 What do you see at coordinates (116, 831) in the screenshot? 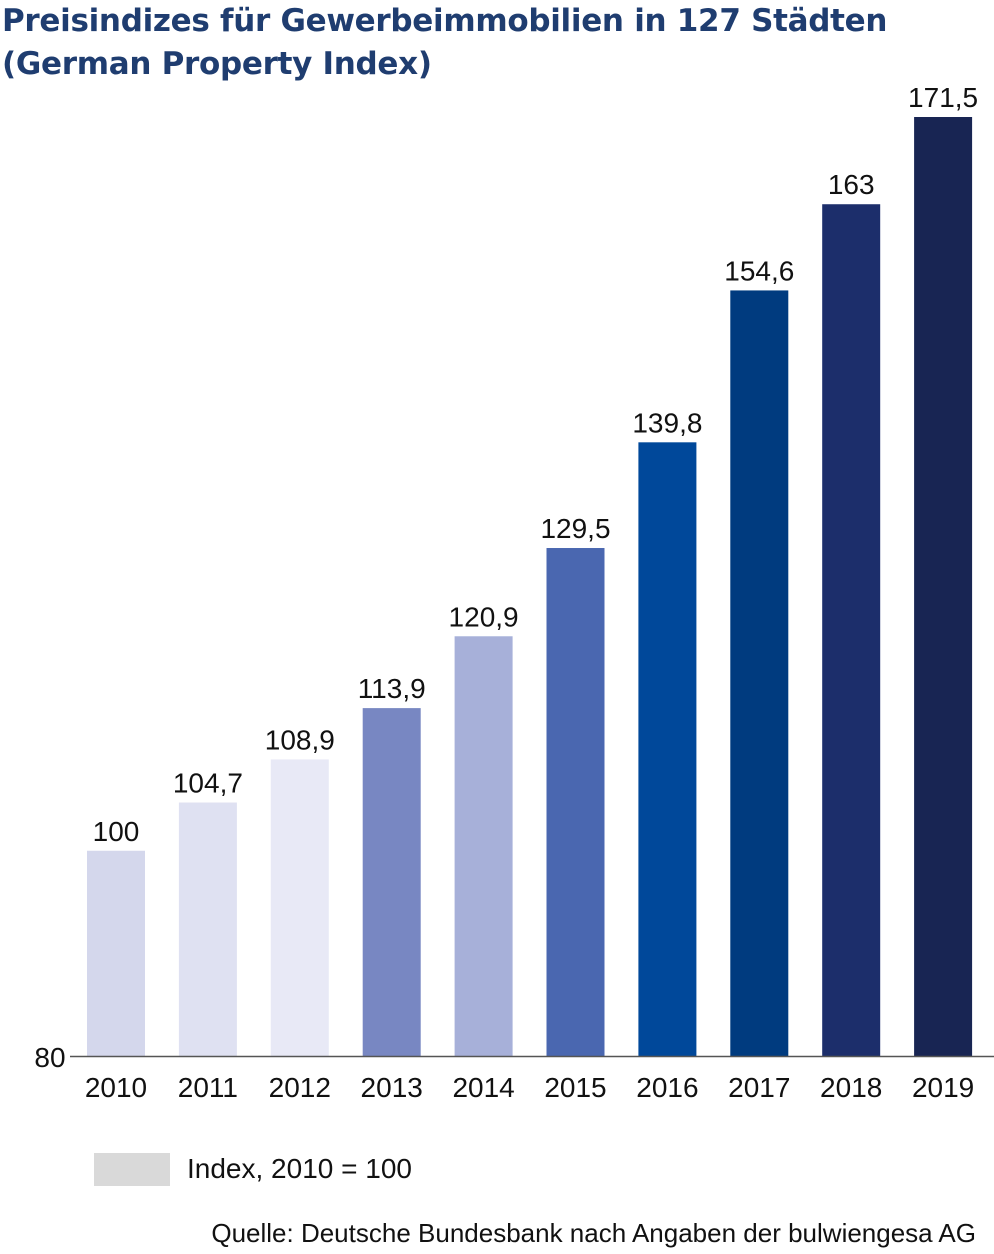
I see `bar-value-label: 100` at bounding box center [116, 831].